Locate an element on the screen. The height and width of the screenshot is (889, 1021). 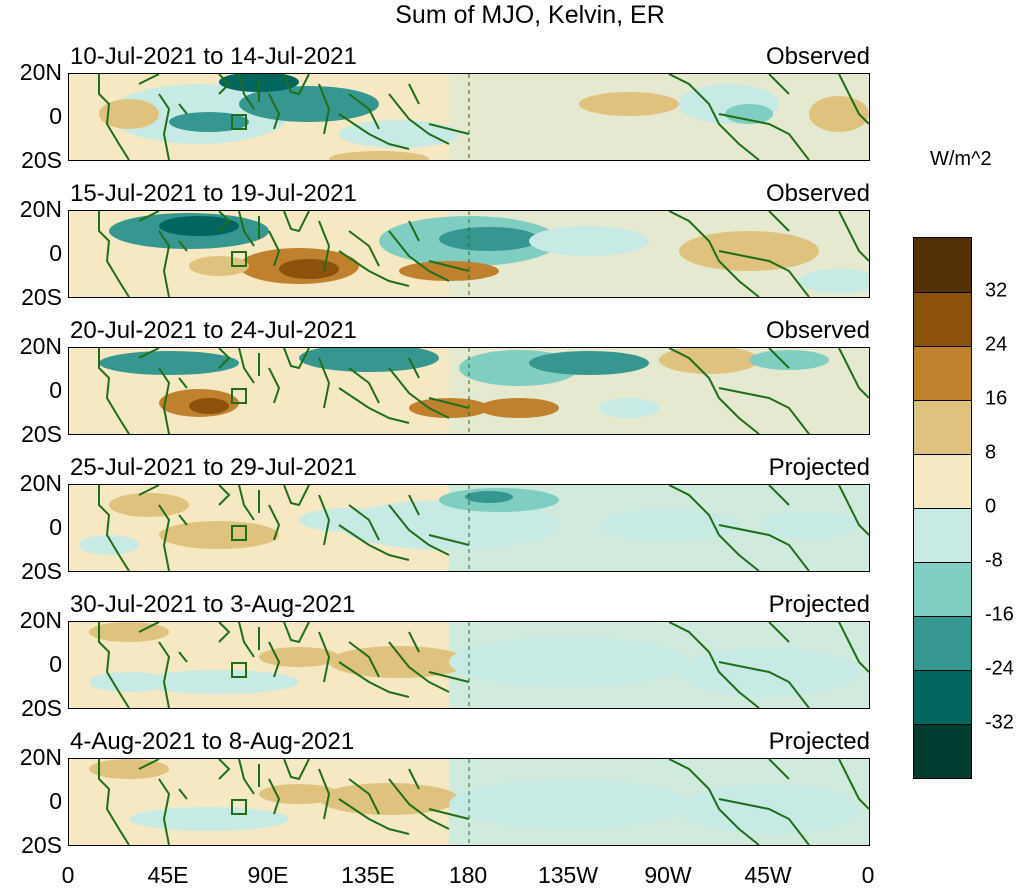
lon-label: 90E is located at coordinates (268, 875).